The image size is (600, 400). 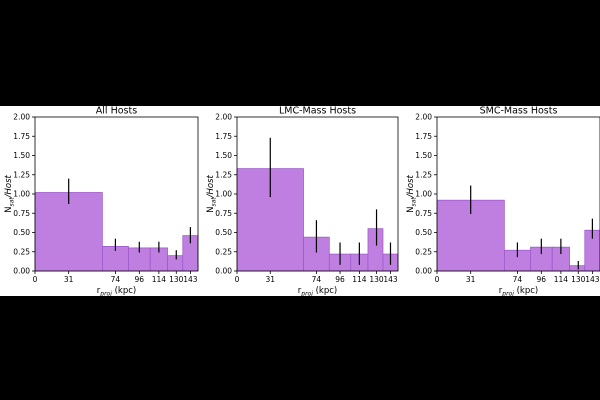 What do you see at coordinates (116, 111) in the screenshot?
I see `chart-title: All Hosts` at bounding box center [116, 111].